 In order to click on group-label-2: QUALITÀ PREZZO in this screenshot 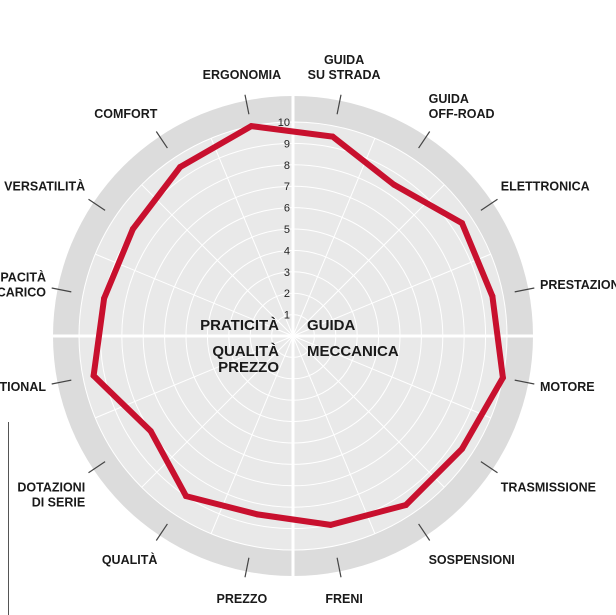, I will do `click(245, 359)`.